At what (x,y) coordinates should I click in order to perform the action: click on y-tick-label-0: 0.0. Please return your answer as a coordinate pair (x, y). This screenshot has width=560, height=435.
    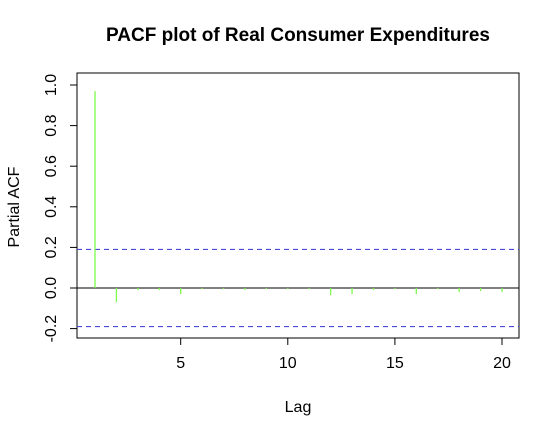
    Looking at the image, I should click on (51, 288).